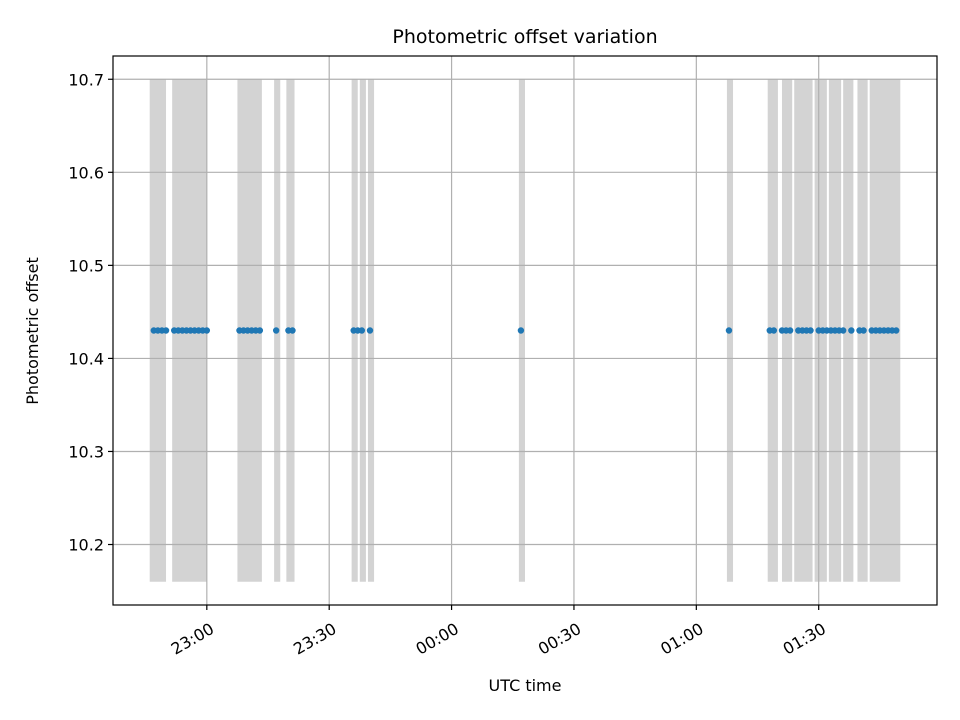  What do you see at coordinates (86, 358) in the screenshot?
I see `y-tick-label: 10.4` at bounding box center [86, 358].